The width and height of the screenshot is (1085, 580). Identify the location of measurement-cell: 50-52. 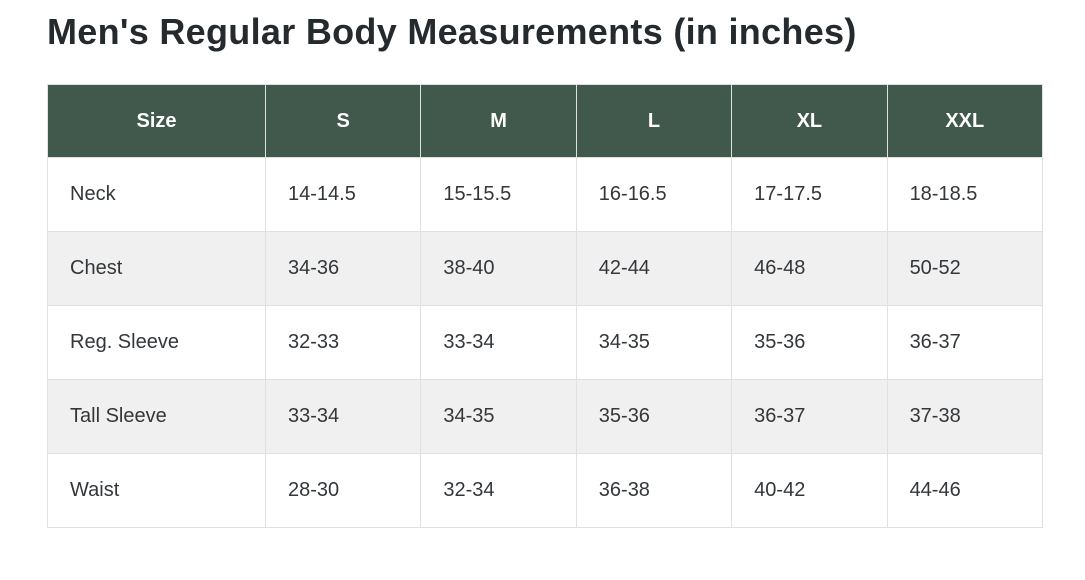
(965, 269).